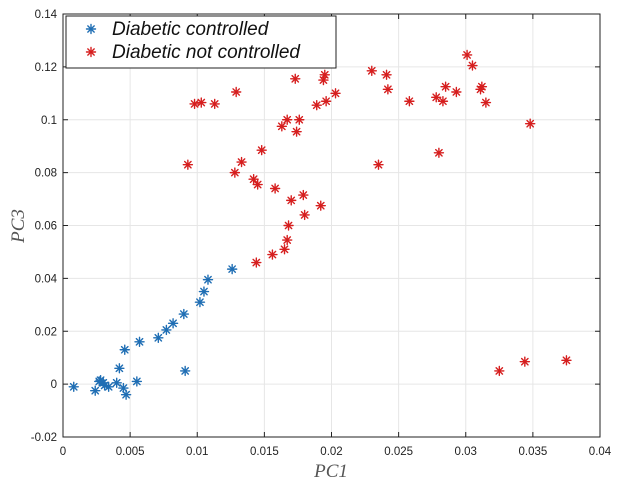  What do you see at coordinates (46, 174) in the screenshot?
I see `y-tick-label: 0.08` at bounding box center [46, 174].